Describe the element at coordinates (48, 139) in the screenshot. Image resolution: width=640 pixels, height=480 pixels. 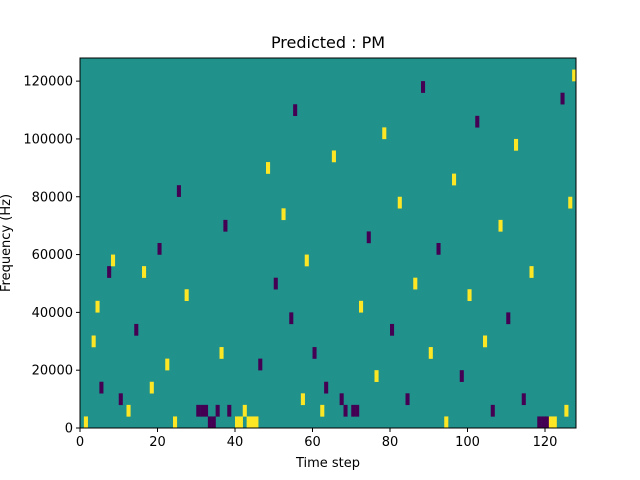
I see `y-tick-label: 100000` at that location.